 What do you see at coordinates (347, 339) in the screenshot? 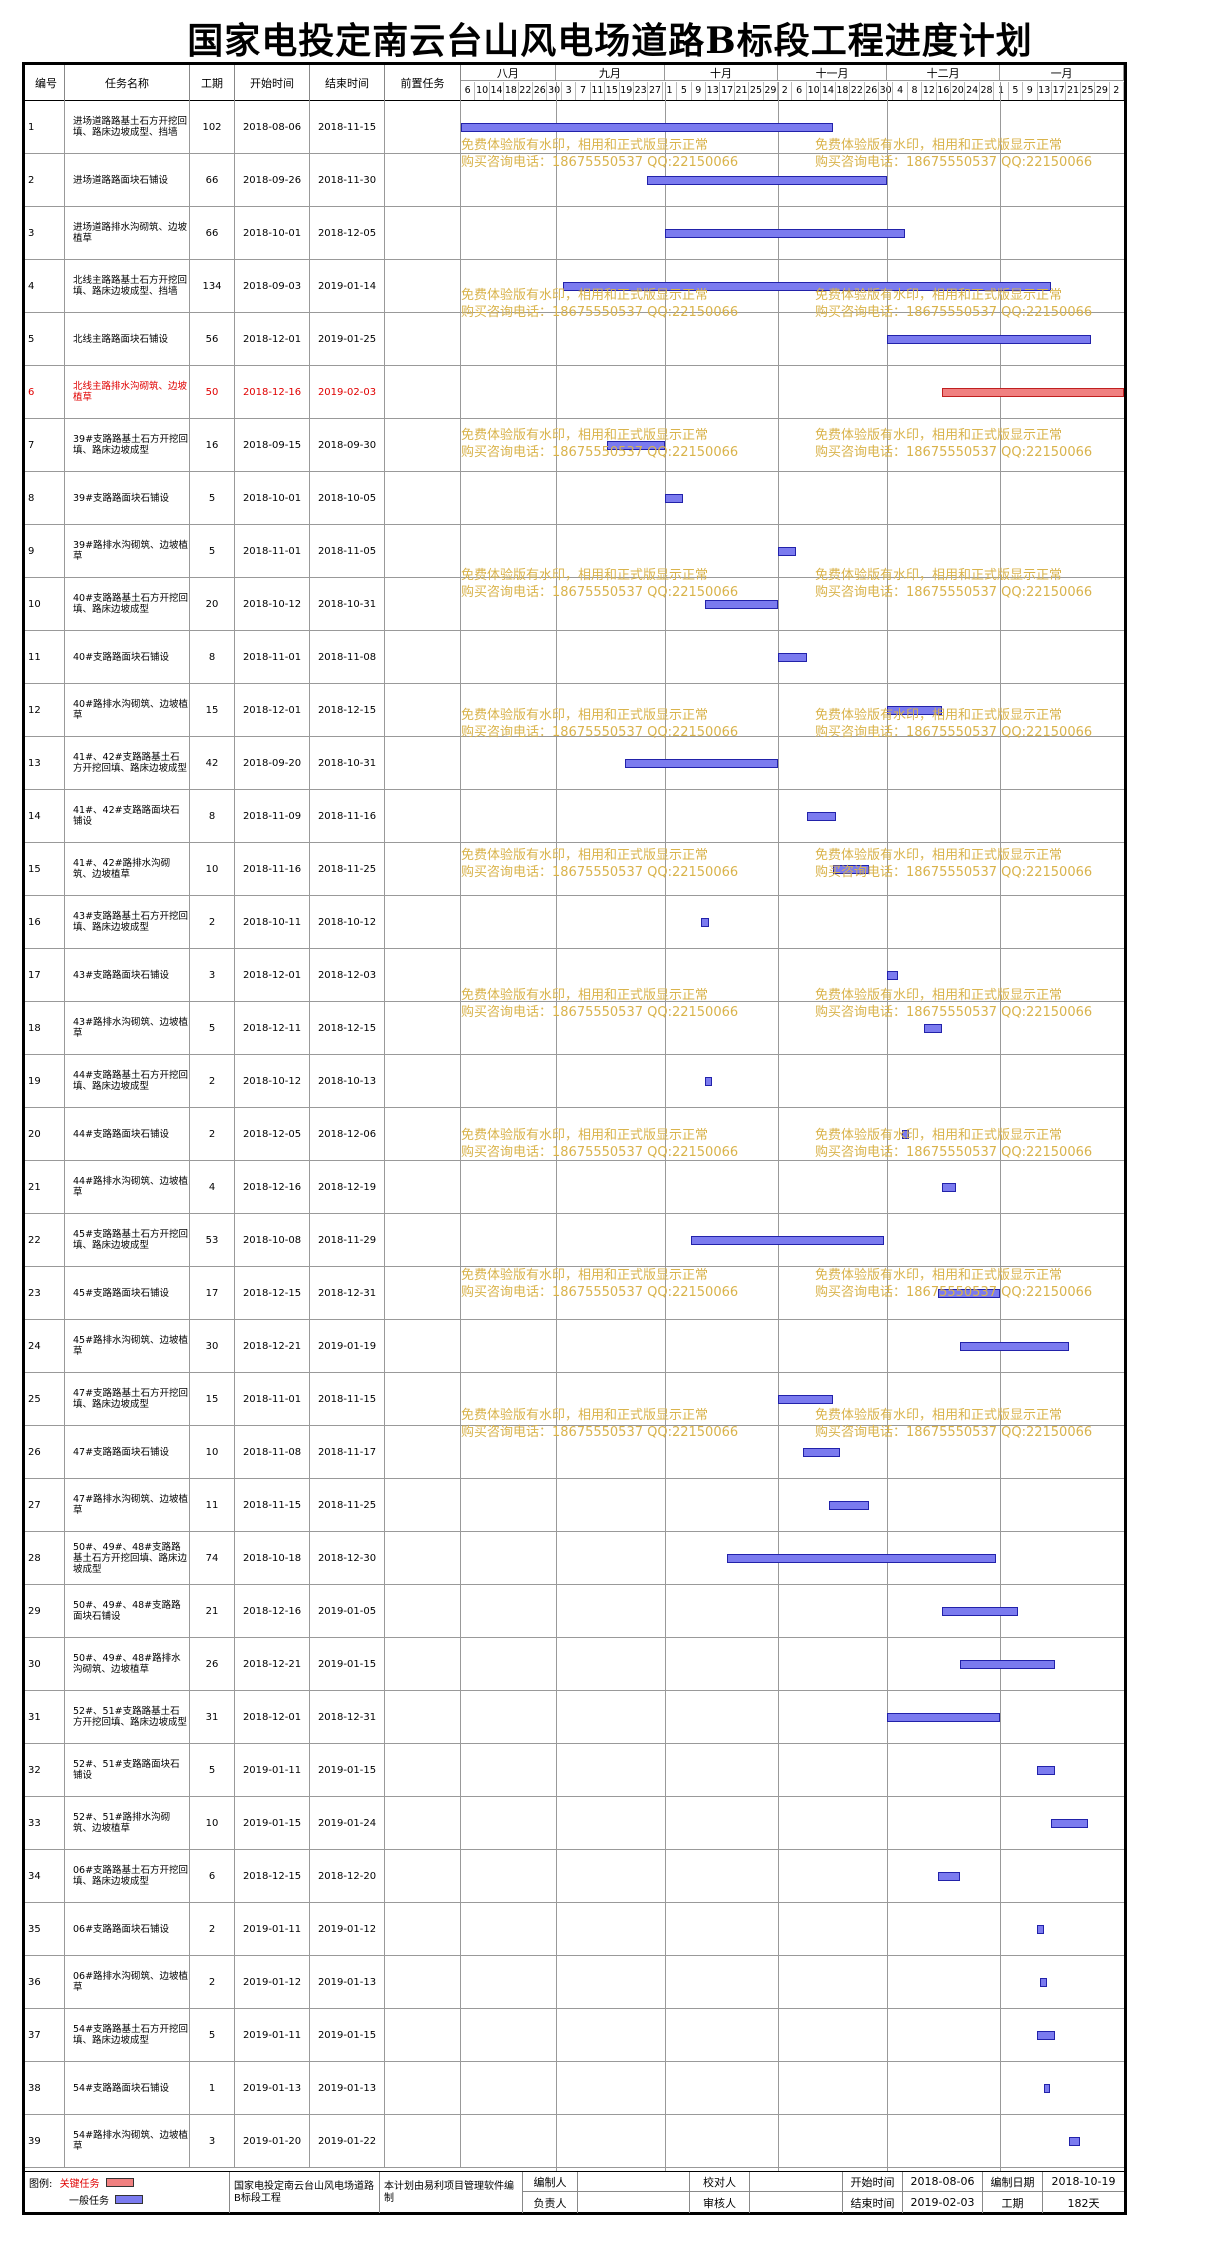
I see `task-end: 2019-01-25` at bounding box center [347, 339].